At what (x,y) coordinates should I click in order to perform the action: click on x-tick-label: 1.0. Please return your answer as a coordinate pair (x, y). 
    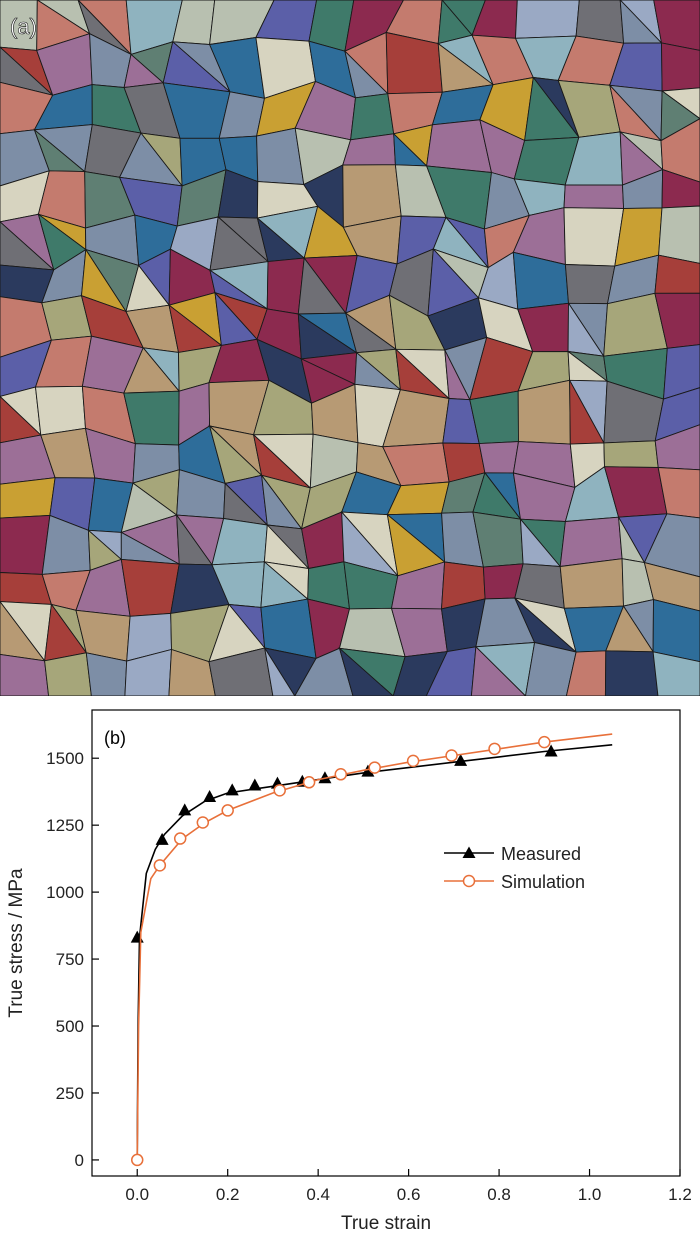
    Looking at the image, I should click on (590, 1194).